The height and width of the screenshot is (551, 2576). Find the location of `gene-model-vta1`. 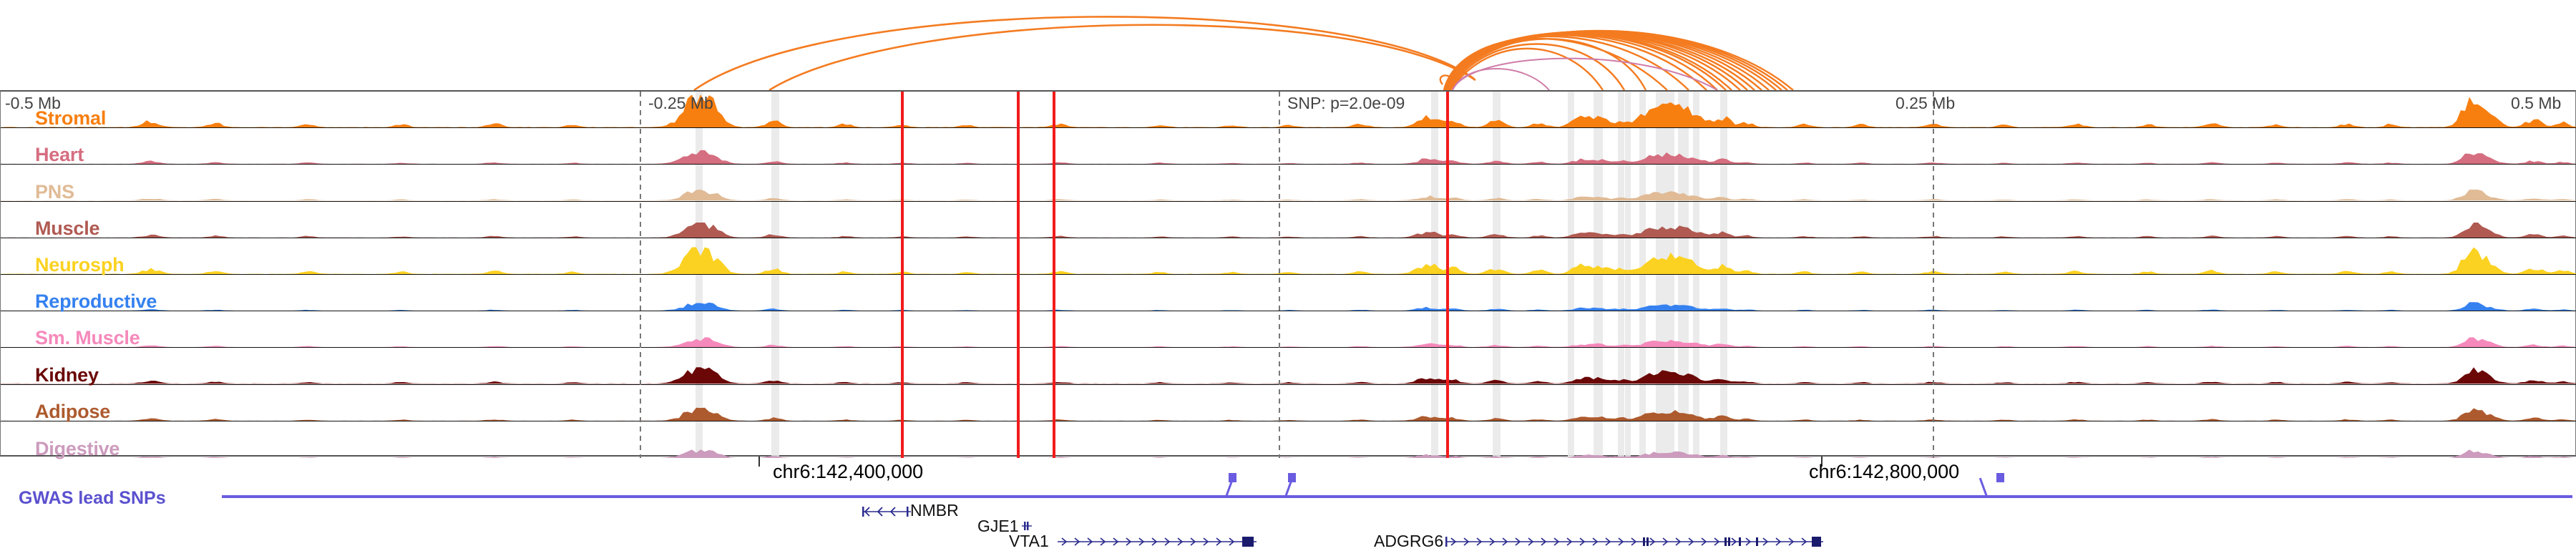

gene-model-vta1 is located at coordinates (1157, 542).